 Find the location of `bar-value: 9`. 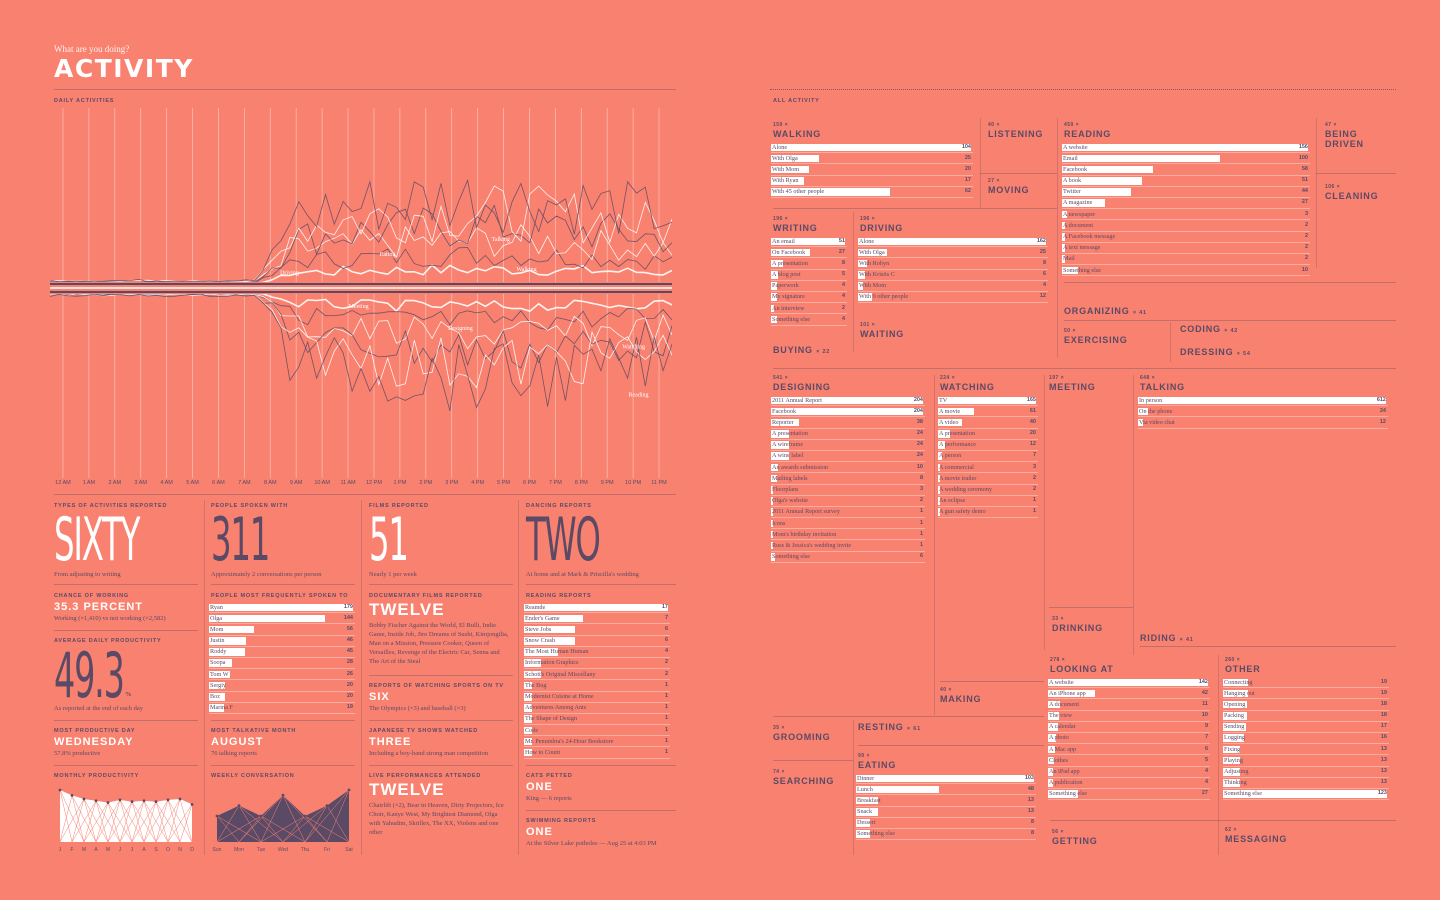

bar-value: 9 is located at coordinates (1206, 726).